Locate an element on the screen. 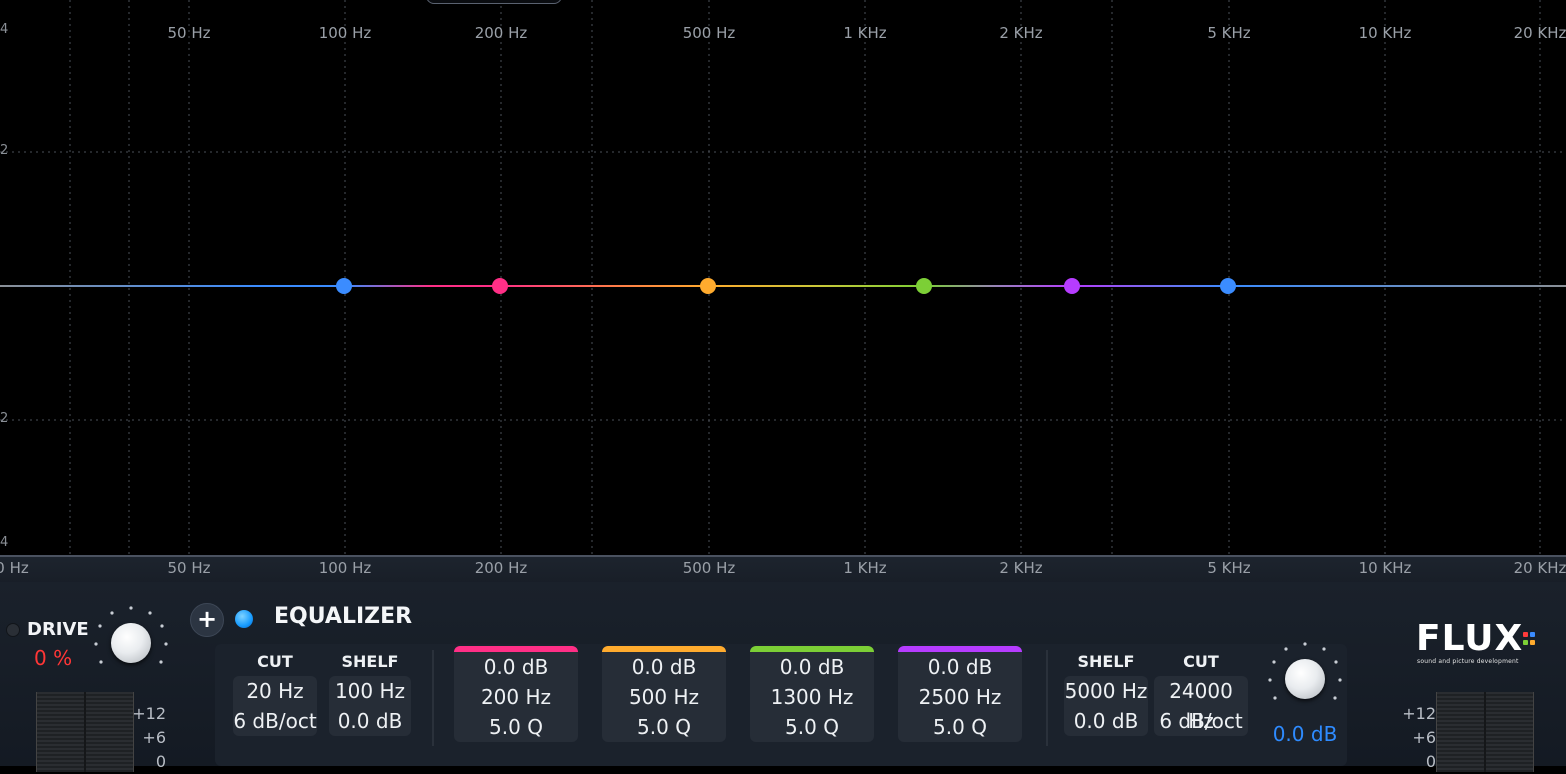  flux-tagline: sound and picture development is located at coordinates (1468, 661).